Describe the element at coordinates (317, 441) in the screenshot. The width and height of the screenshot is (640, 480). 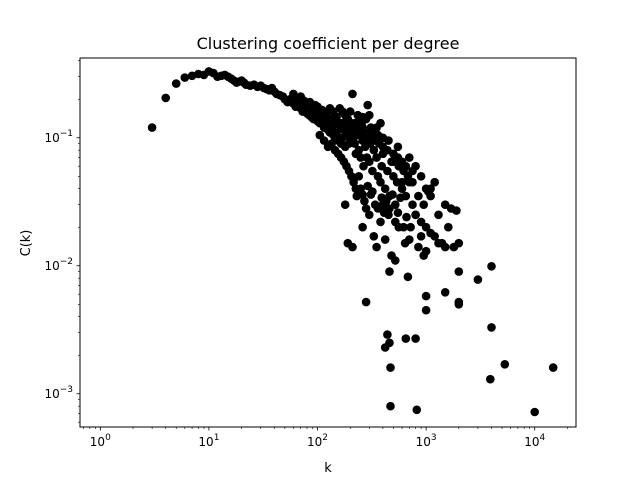
I see `x-tick-label: 10²` at that location.